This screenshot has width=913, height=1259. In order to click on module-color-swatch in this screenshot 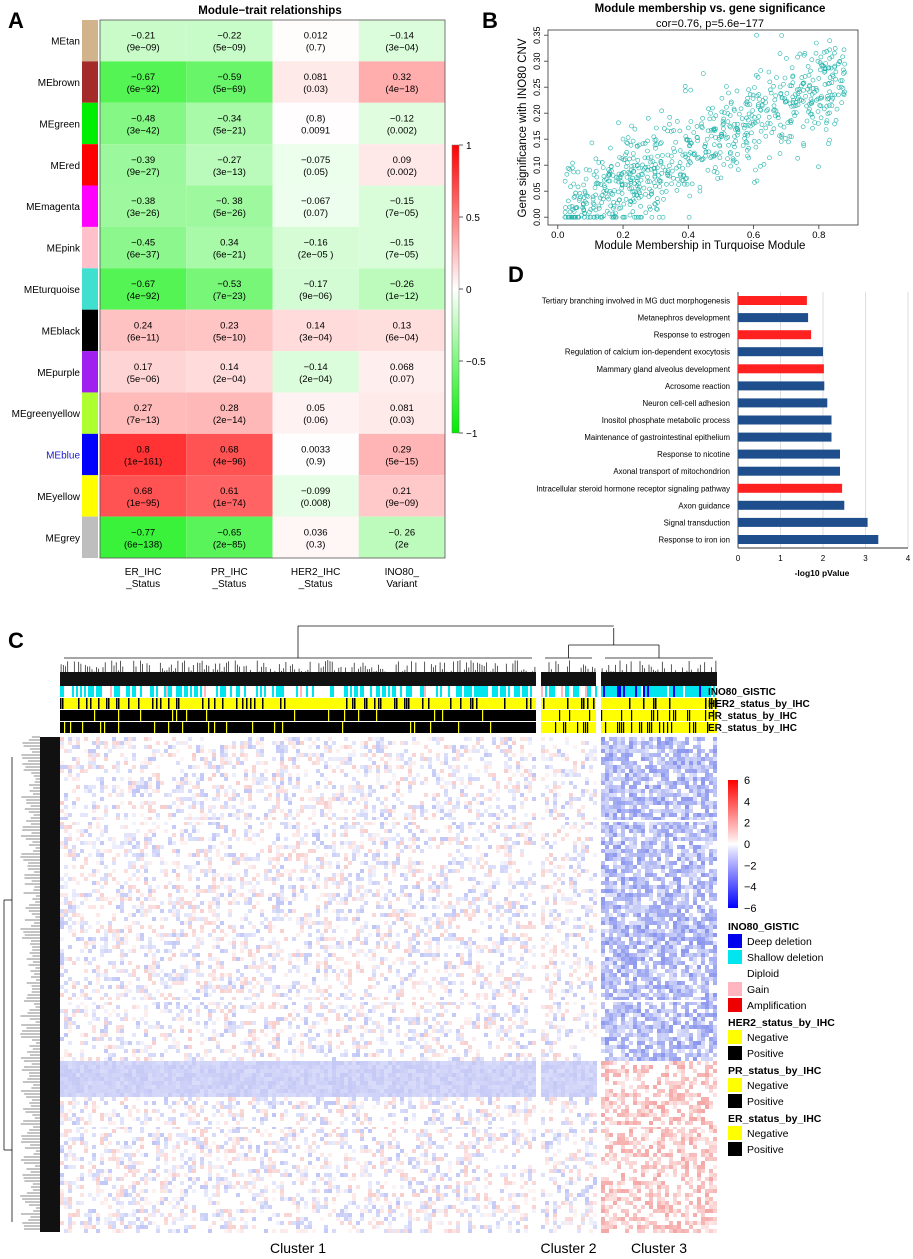, I will do `click(90, 413)`.